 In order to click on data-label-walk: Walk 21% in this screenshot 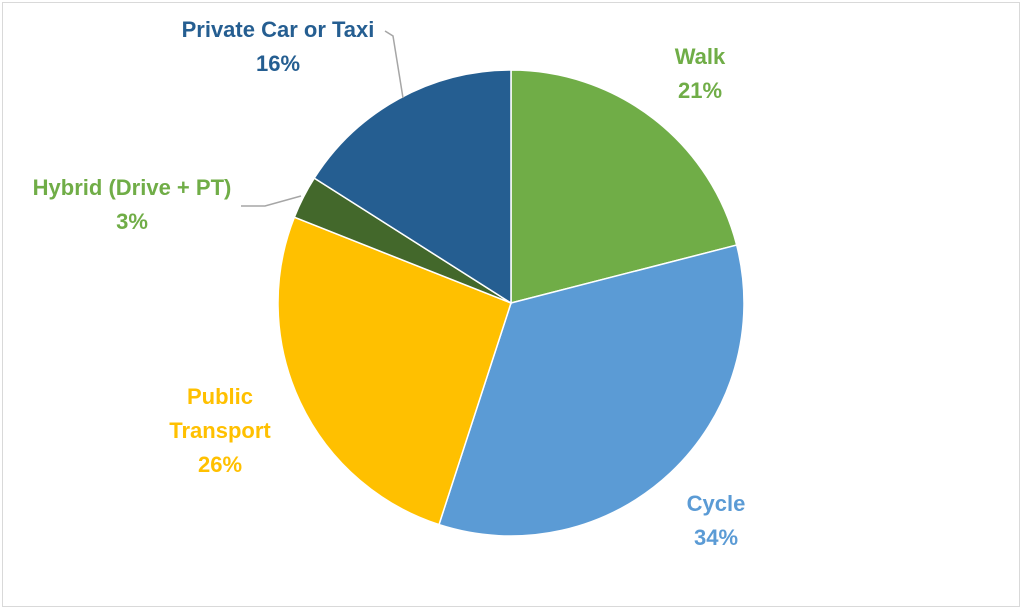, I will do `click(700, 73)`.